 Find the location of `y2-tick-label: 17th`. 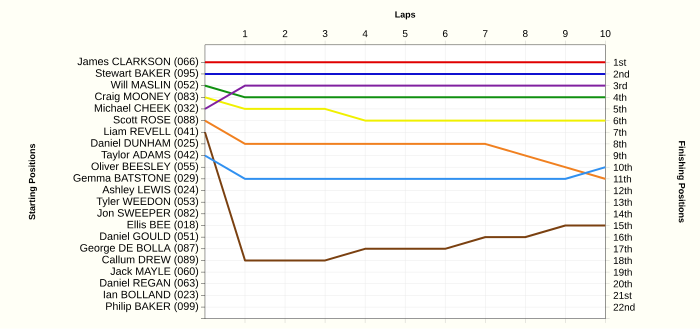

y2-tick-label: 17th is located at coordinates (623, 249).